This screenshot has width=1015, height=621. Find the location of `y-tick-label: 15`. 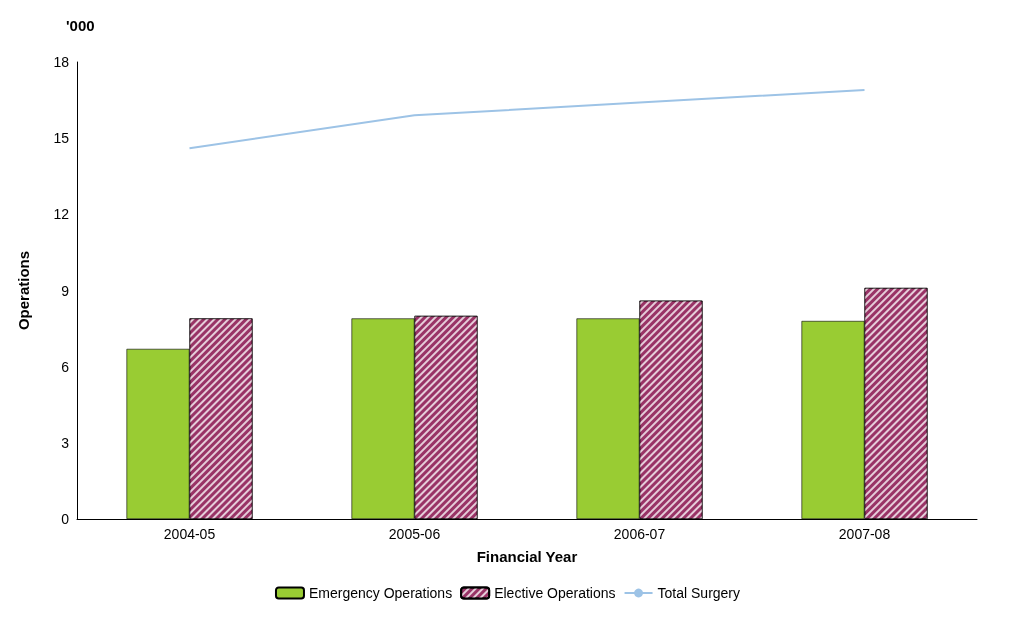

y-tick-label: 15 is located at coordinates (61, 138).